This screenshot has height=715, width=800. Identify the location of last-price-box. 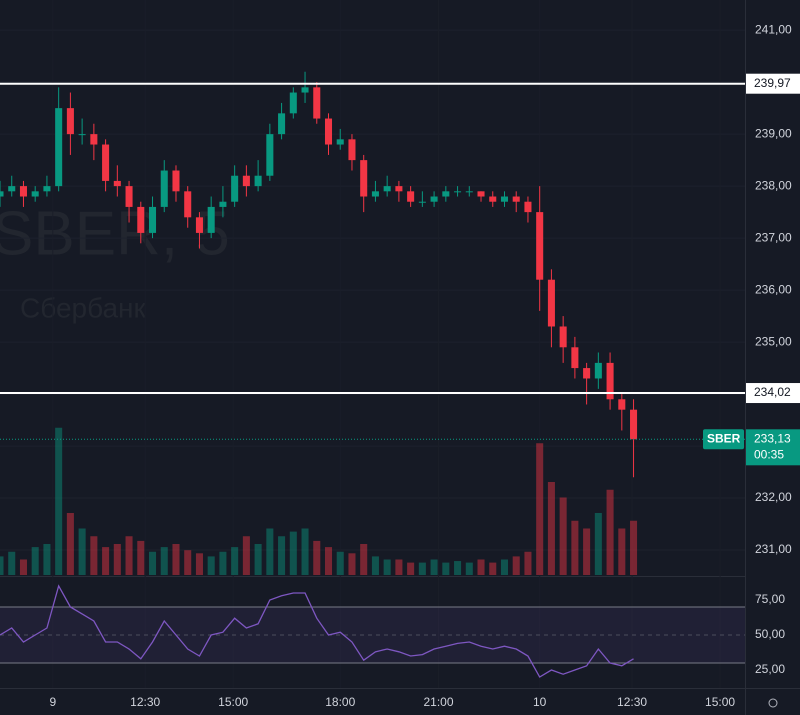
(773, 447).